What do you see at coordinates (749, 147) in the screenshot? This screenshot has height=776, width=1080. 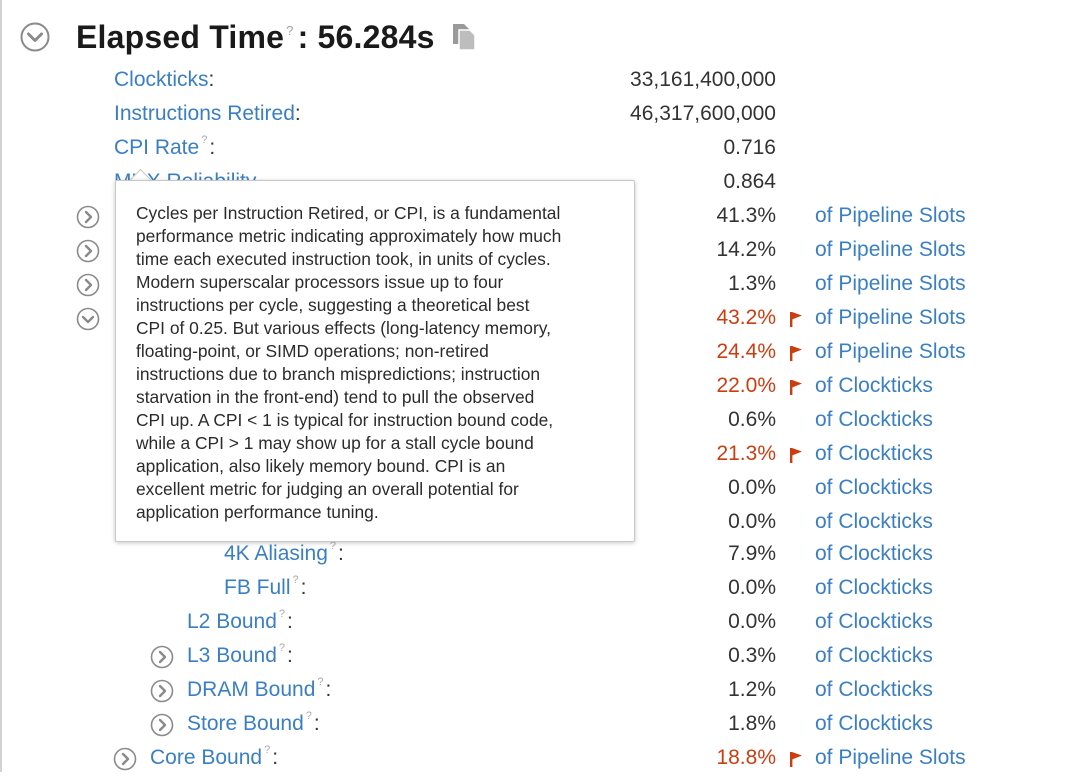 I see `cpi-rate-value: 0.716` at bounding box center [749, 147].